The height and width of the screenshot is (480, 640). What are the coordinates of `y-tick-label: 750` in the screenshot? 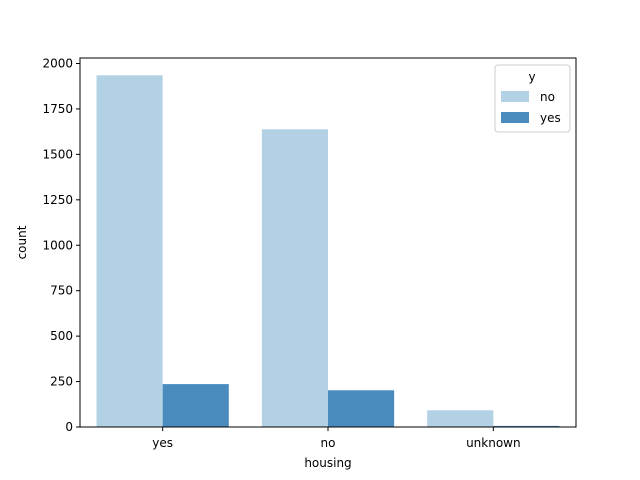 It's located at (61, 291).